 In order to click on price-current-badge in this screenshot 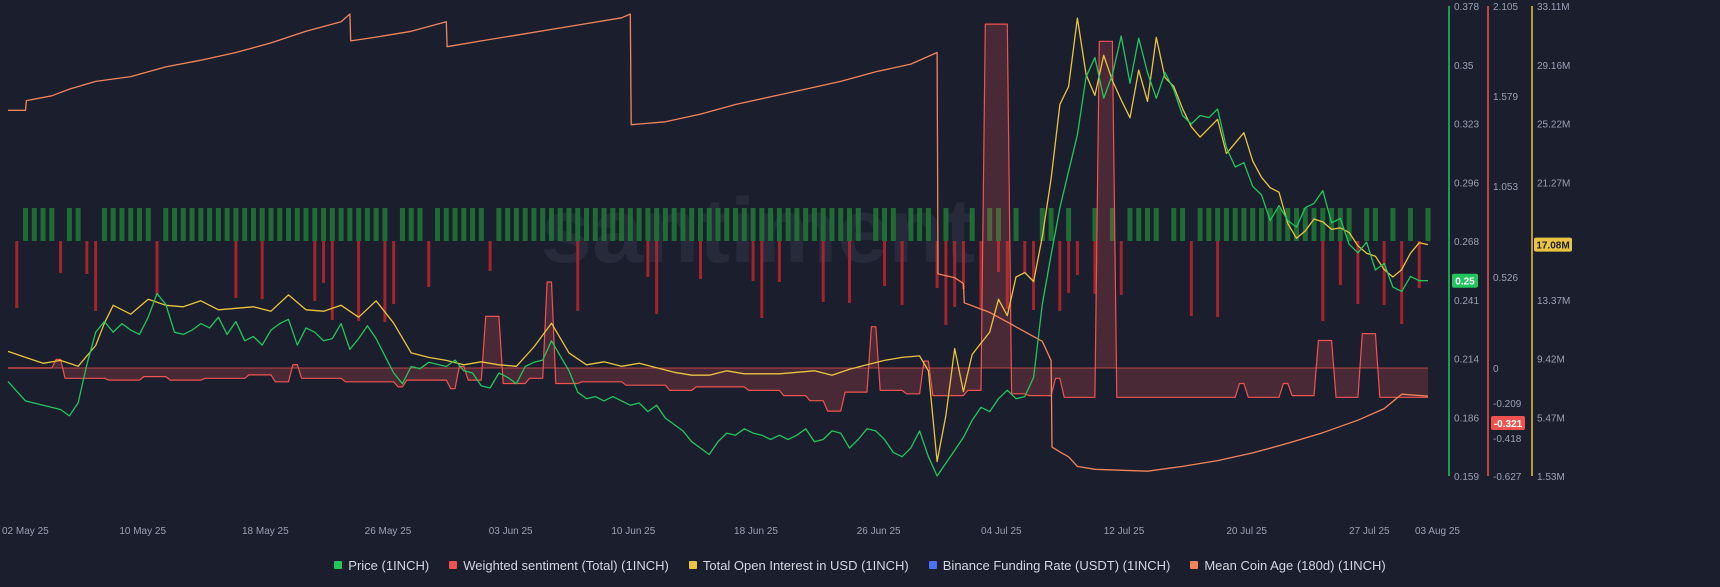, I will do `click(1465, 280)`.